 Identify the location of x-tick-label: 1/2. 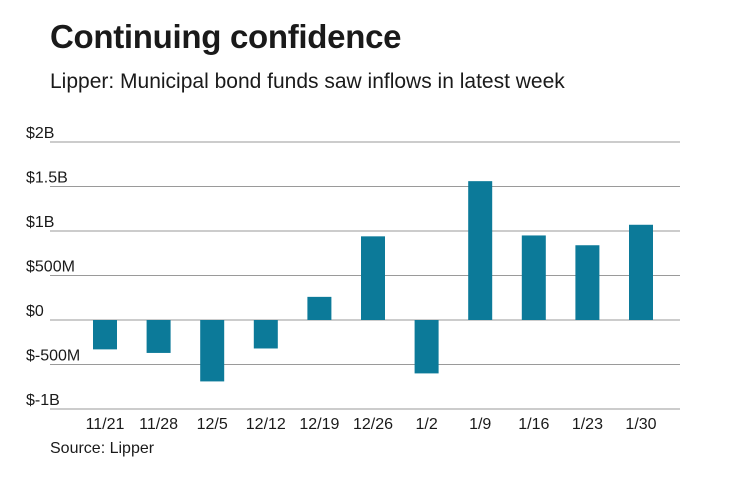
(426, 424).